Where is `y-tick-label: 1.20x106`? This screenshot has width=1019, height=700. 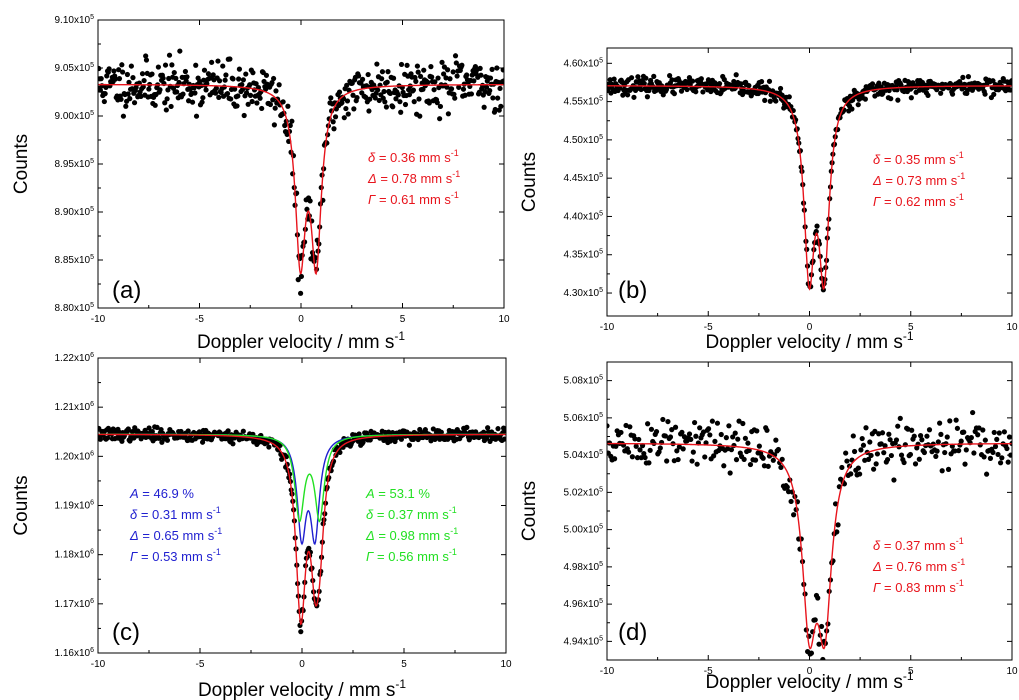 y-tick-label: 1.20x106 is located at coordinates (75, 456).